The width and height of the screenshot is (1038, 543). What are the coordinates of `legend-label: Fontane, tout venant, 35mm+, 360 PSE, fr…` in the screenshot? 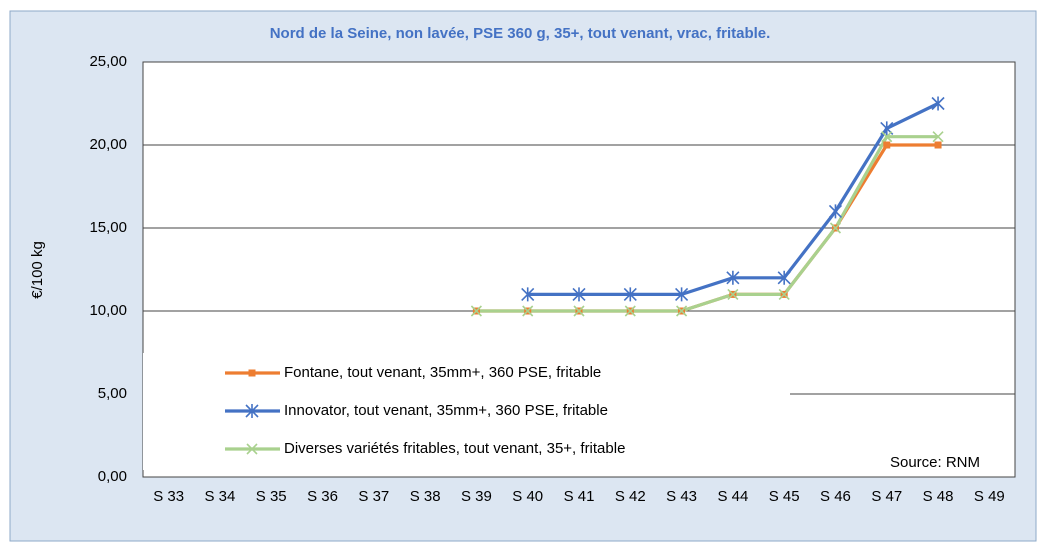 It's located at (442, 372).